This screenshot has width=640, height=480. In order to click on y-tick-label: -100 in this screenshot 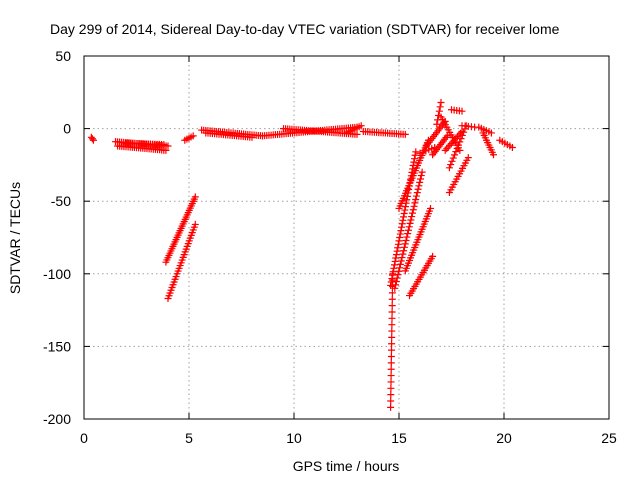, I will do `click(57, 274)`.